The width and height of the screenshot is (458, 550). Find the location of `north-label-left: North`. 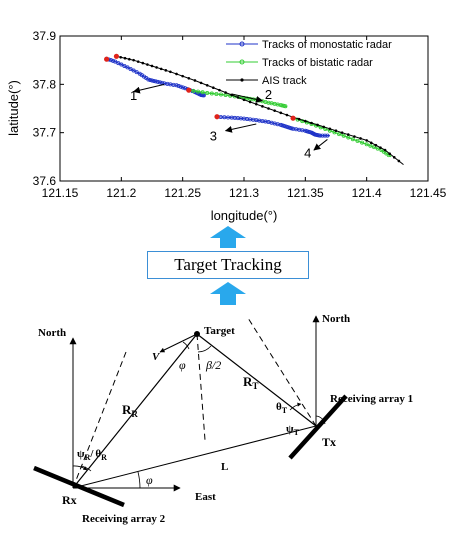

north-label-left: North is located at coordinates (52, 333).